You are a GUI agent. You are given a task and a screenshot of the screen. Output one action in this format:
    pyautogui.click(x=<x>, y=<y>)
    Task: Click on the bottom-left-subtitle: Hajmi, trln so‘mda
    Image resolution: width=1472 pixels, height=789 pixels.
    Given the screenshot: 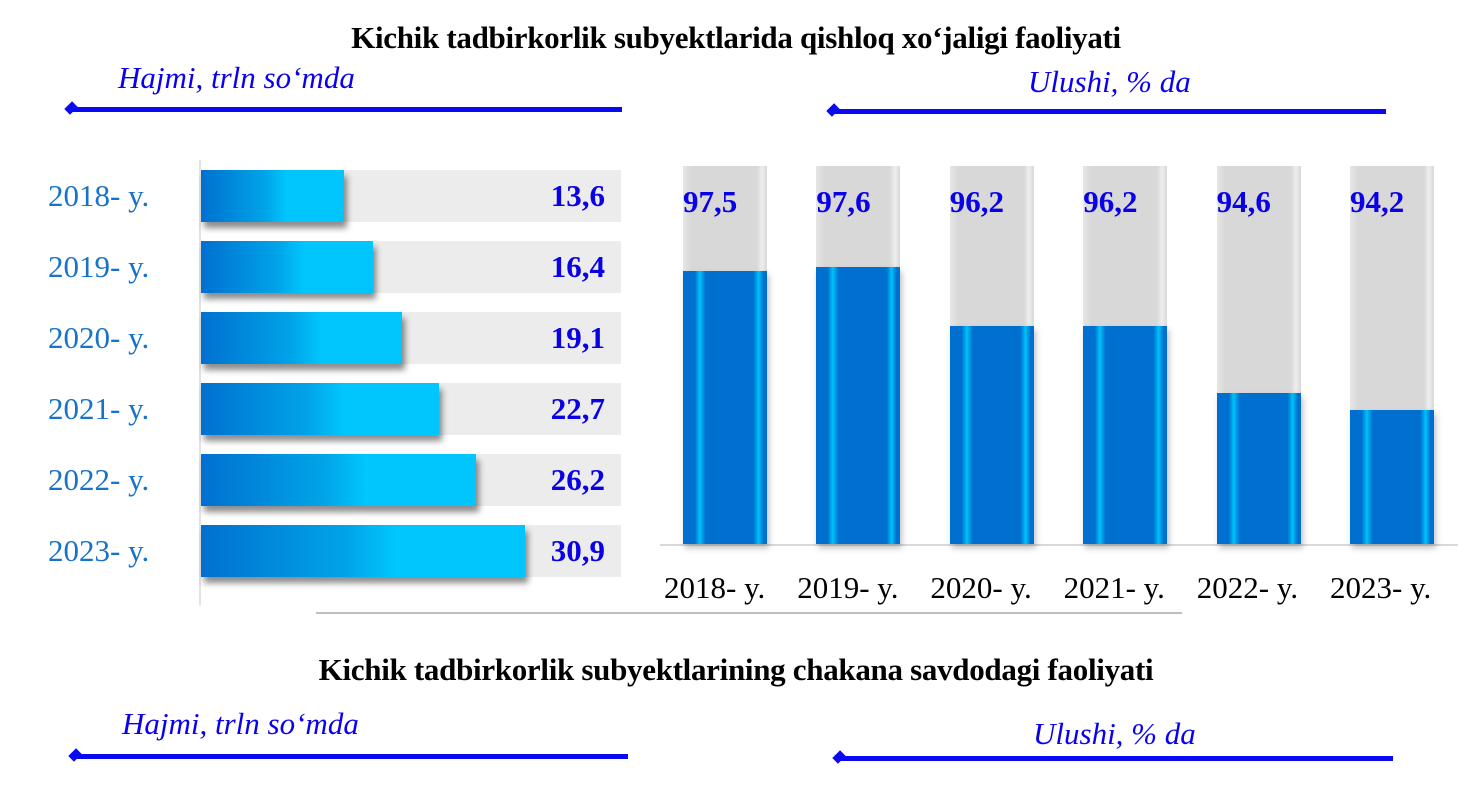 What is the action you would take?
    pyautogui.click(x=240, y=723)
    